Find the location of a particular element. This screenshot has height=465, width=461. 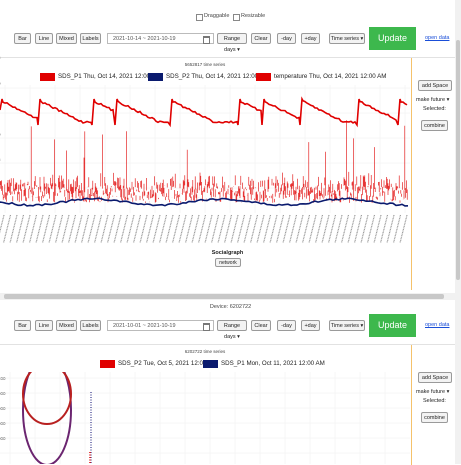

scroll-thumb is located at coordinates (458, 160).